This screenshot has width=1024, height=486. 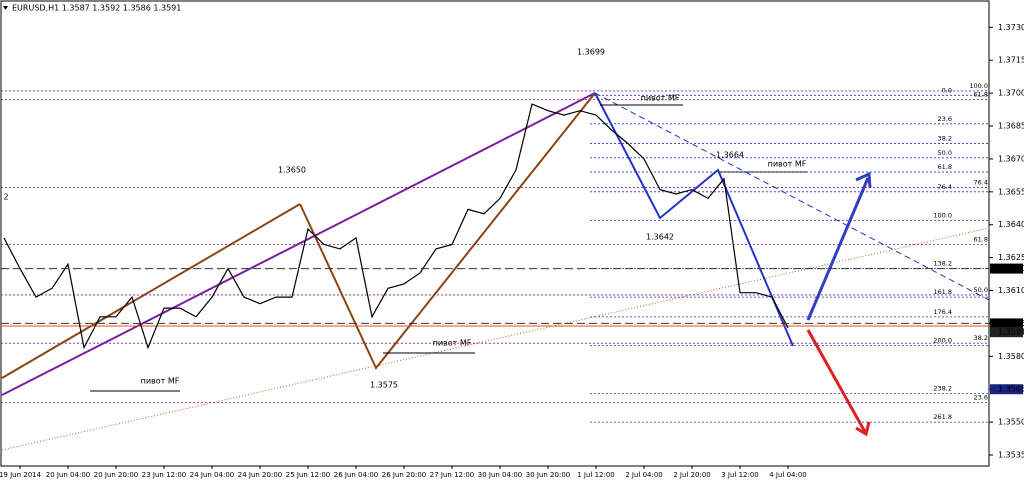 What do you see at coordinates (740, 475) in the screenshot?
I see `x-tick-label: 3 Jul 12:00` at bounding box center [740, 475].